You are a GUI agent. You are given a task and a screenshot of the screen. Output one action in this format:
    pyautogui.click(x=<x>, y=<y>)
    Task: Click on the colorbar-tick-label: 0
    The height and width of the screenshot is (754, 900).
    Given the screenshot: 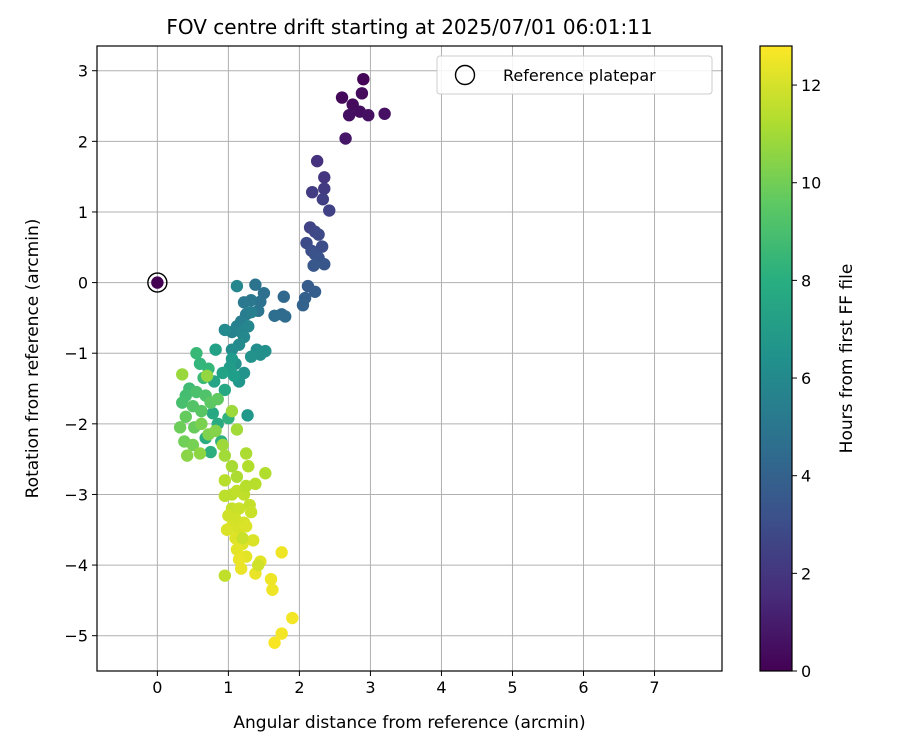 What is the action you would take?
    pyautogui.click(x=806, y=671)
    